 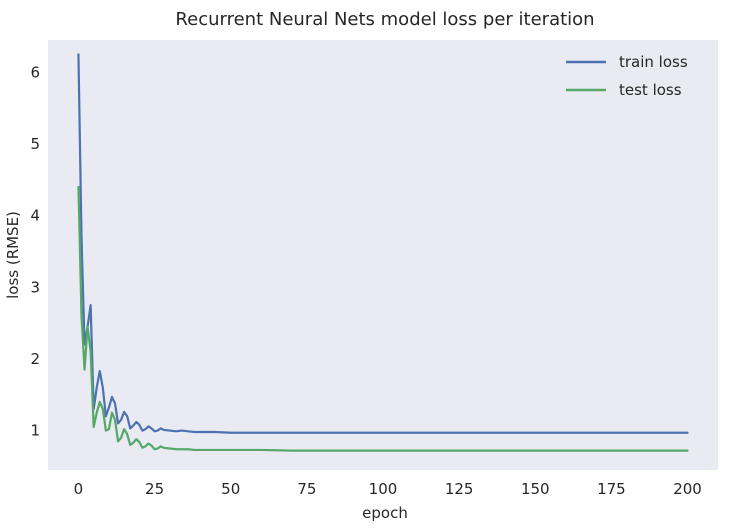 What do you see at coordinates (13, 255) in the screenshot?
I see `y-axis-label: loss (RMSE)` at bounding box center [13, 255].